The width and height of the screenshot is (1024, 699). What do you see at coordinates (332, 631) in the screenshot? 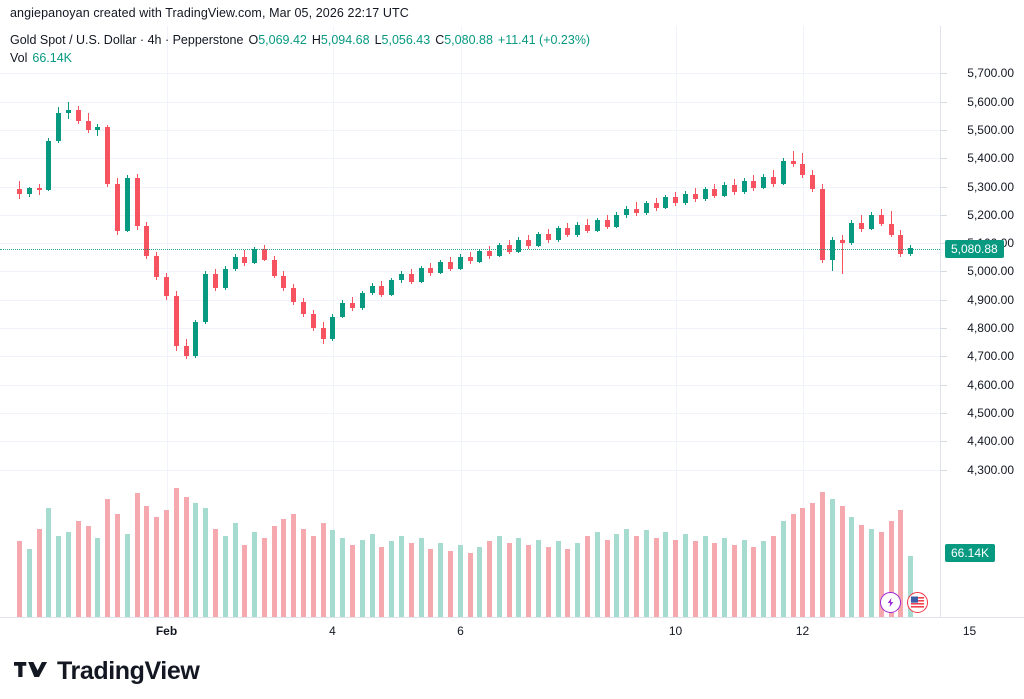
I see `time-tick-label: 4` at bounding box center [332, 631].